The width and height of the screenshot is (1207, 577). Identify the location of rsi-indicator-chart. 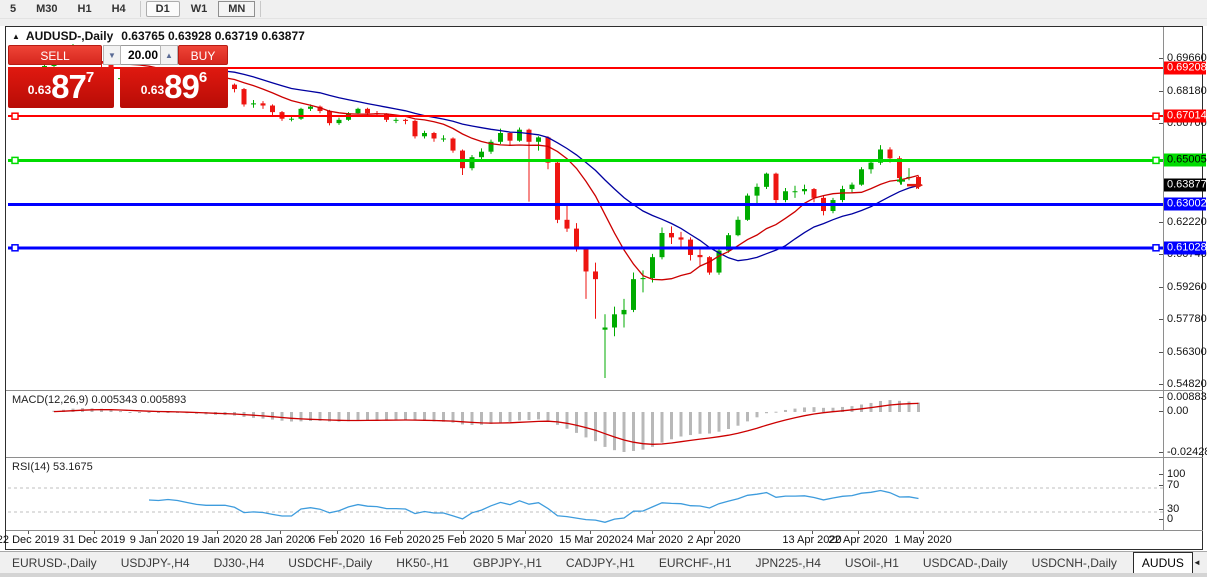
(585, 494).